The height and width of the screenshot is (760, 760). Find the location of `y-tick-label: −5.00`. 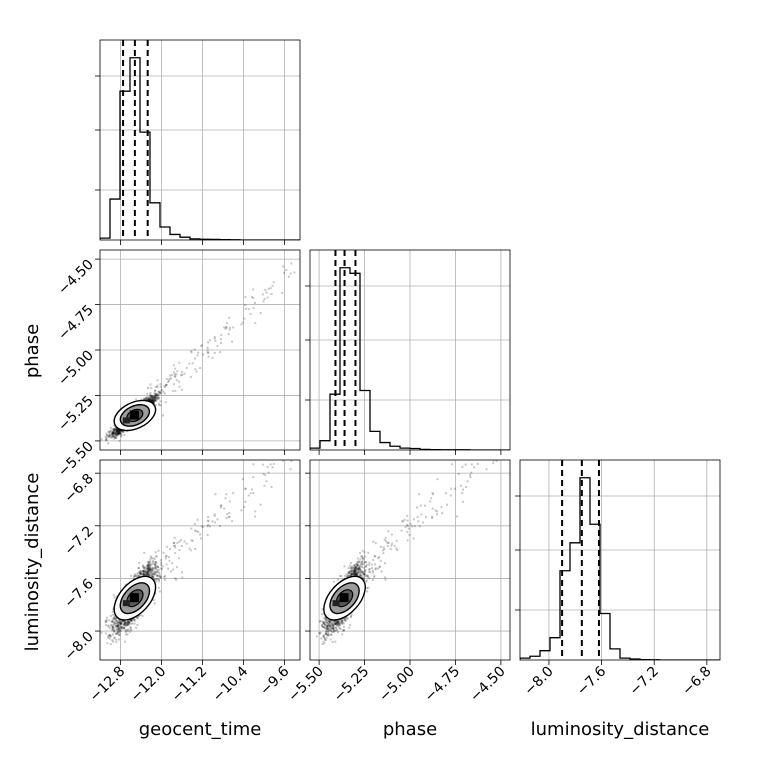

y-tick-label: −5.00 is located at coordinates (76, 369).